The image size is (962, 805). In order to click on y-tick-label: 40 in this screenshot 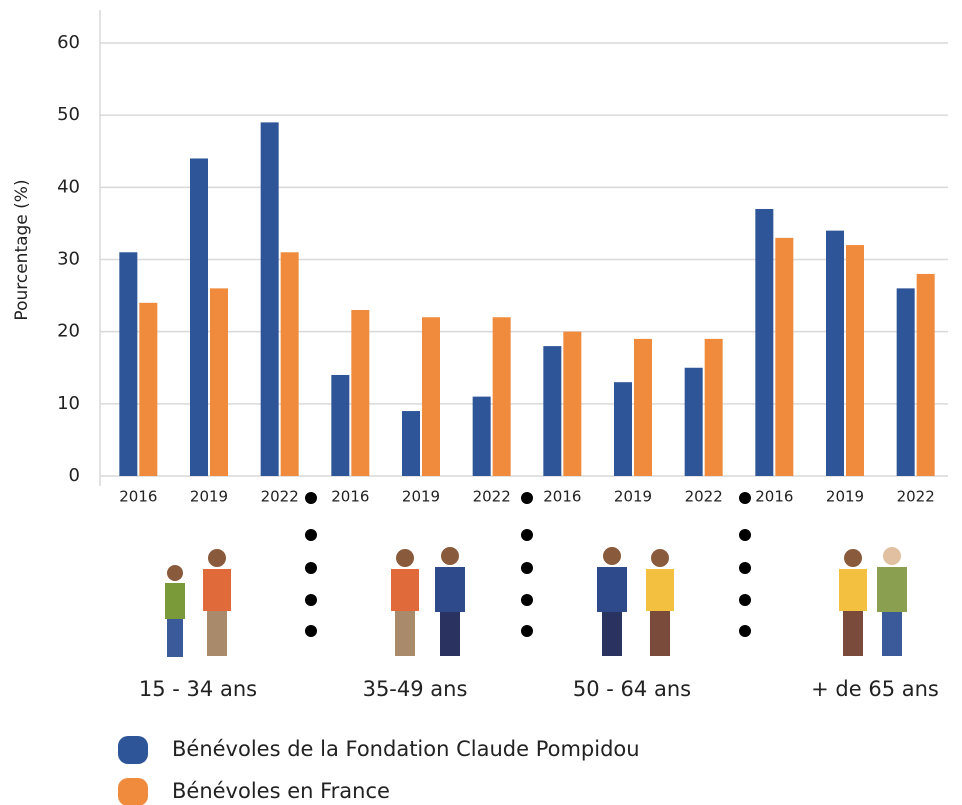, I will do `click(68, 186)`.